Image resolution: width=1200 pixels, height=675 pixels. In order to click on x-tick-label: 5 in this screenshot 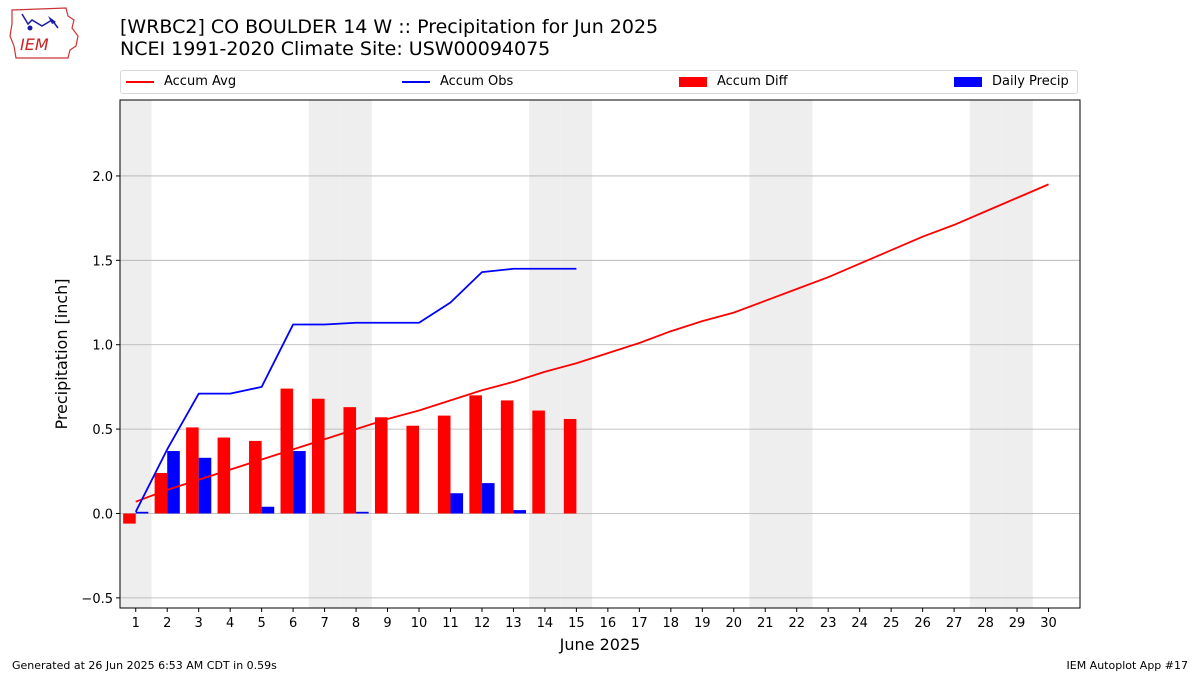, I will do `click(261, 623)`.